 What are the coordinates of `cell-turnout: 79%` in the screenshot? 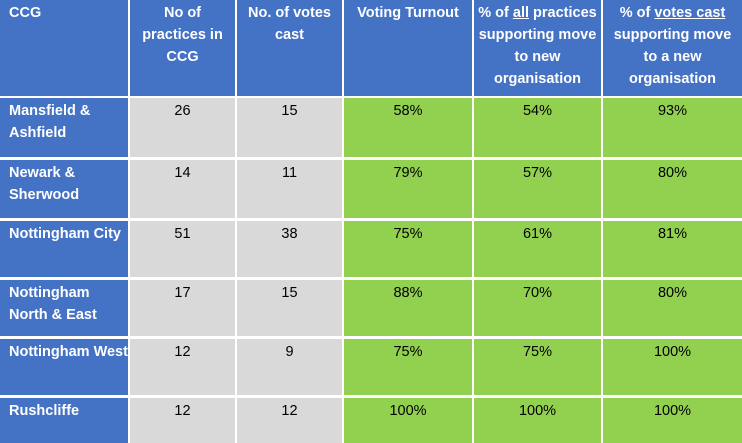 It's located at (408, 189).